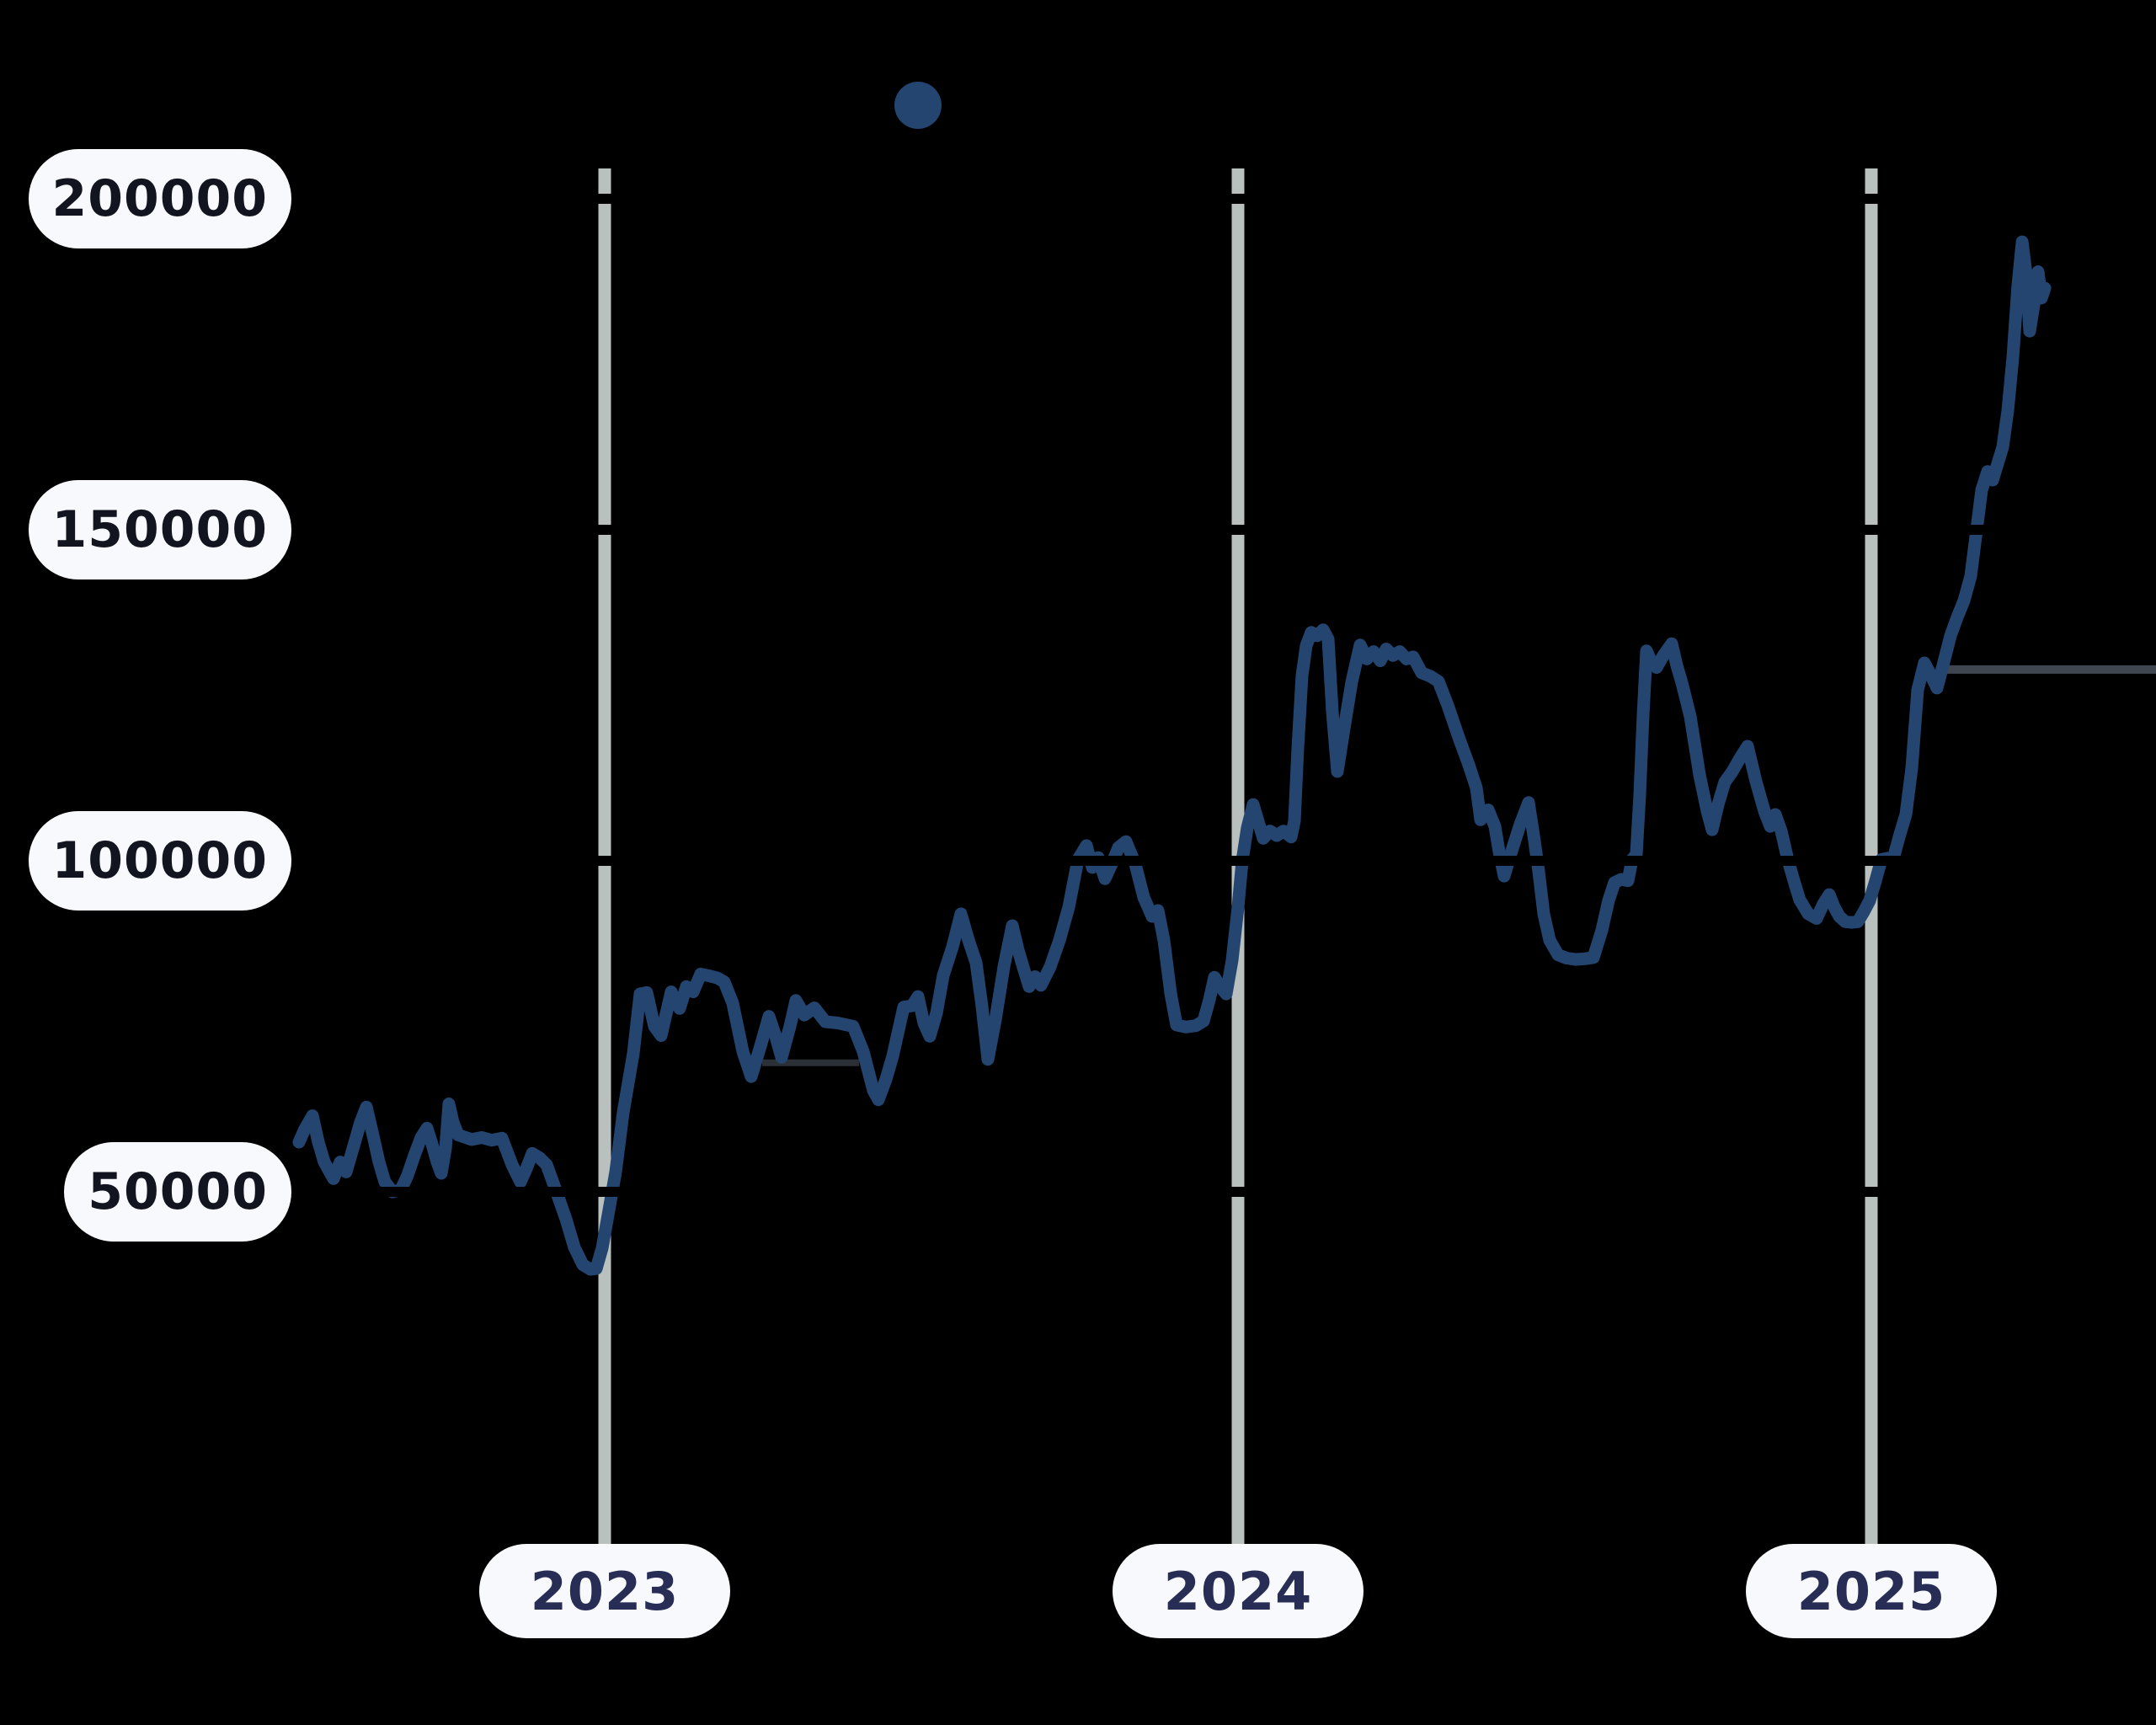 The image size is (2156, 1725). I want to click on x-axis-label-2023: 2023, so click(604, 1591).